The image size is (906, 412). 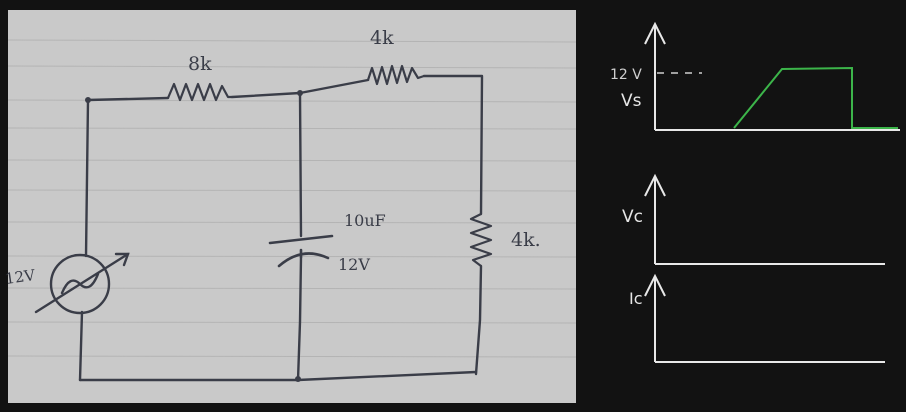 I want to click on ic-graph: Ic, so click(x=757, y=318).